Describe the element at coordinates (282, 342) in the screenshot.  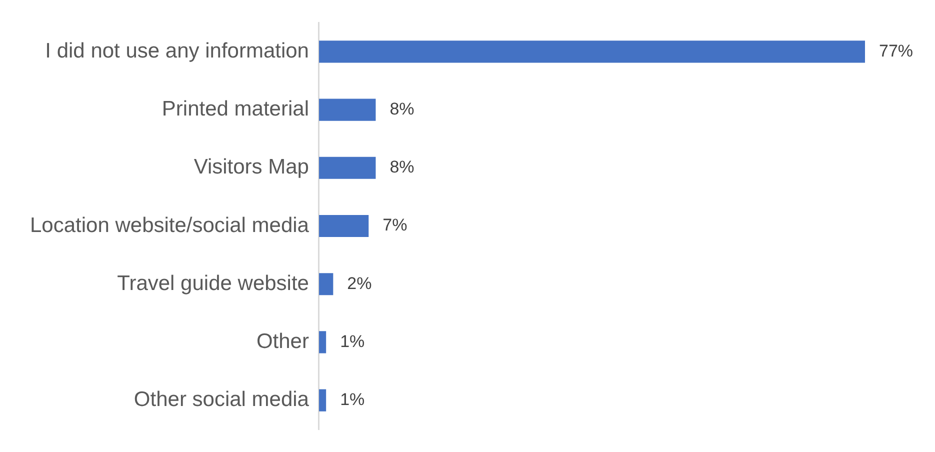
I see `y-tick-label: Other` at that location.